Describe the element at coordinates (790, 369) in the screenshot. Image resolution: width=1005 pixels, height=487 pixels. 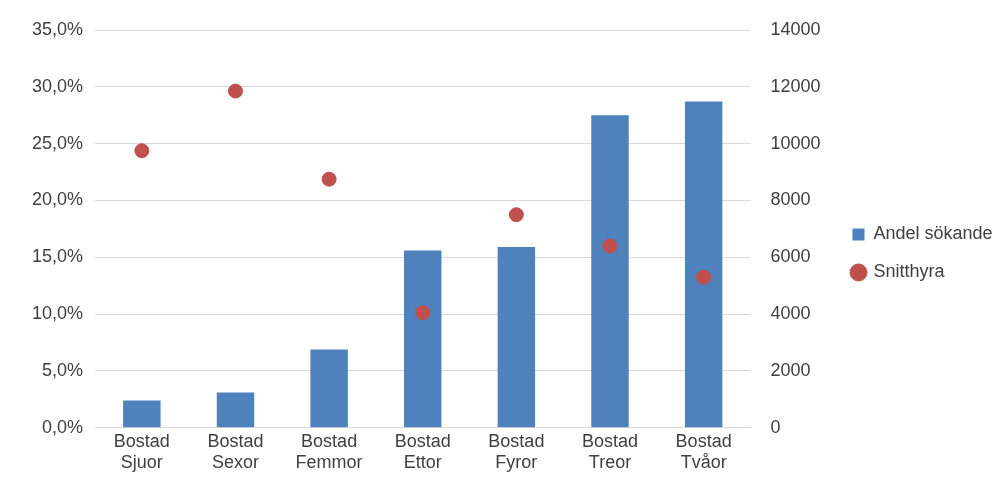
I see `y2-tick-label: 2000` at that location.